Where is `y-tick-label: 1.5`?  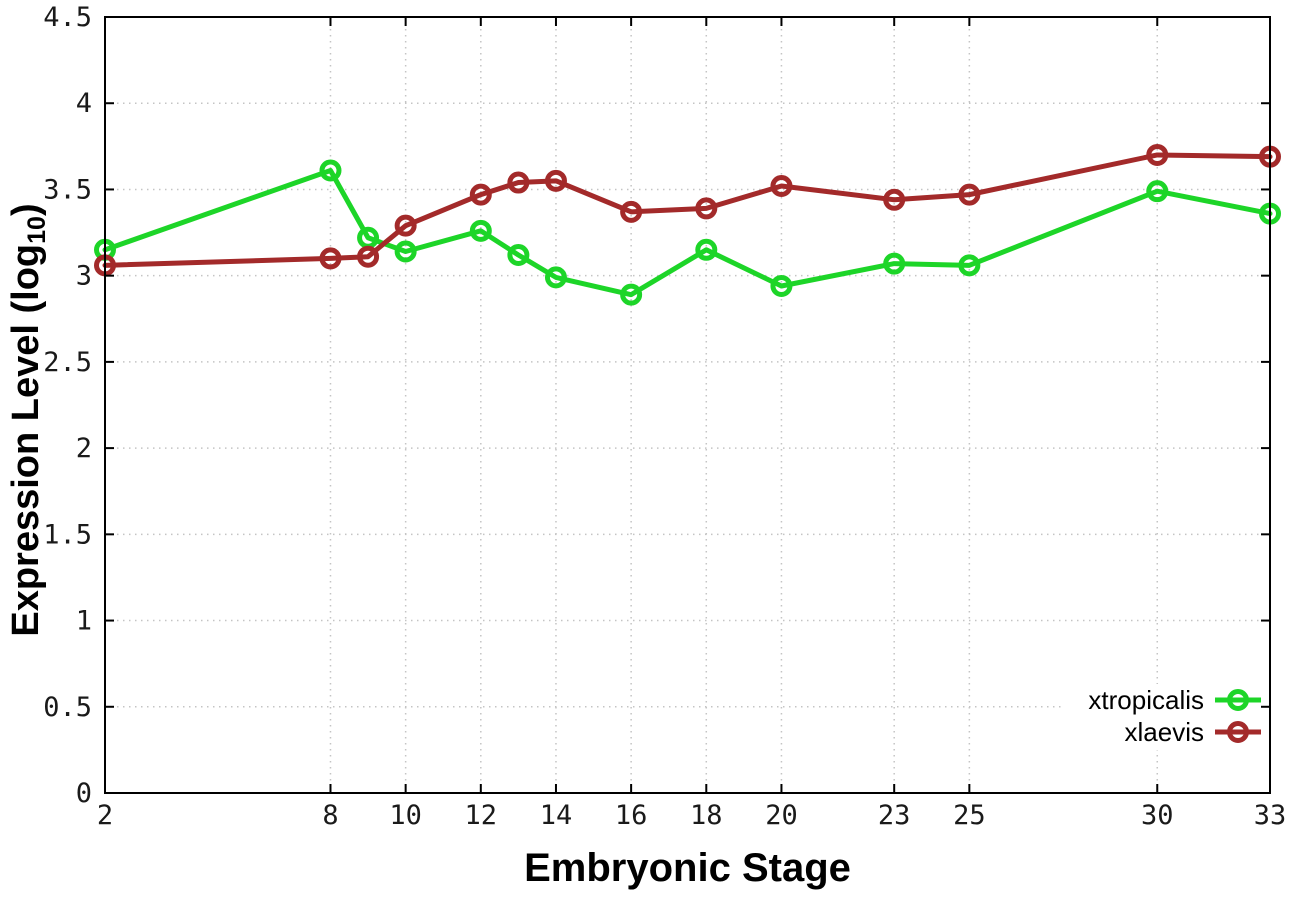 y-tick-label: 1.5 is located at coordinates (67, 534).